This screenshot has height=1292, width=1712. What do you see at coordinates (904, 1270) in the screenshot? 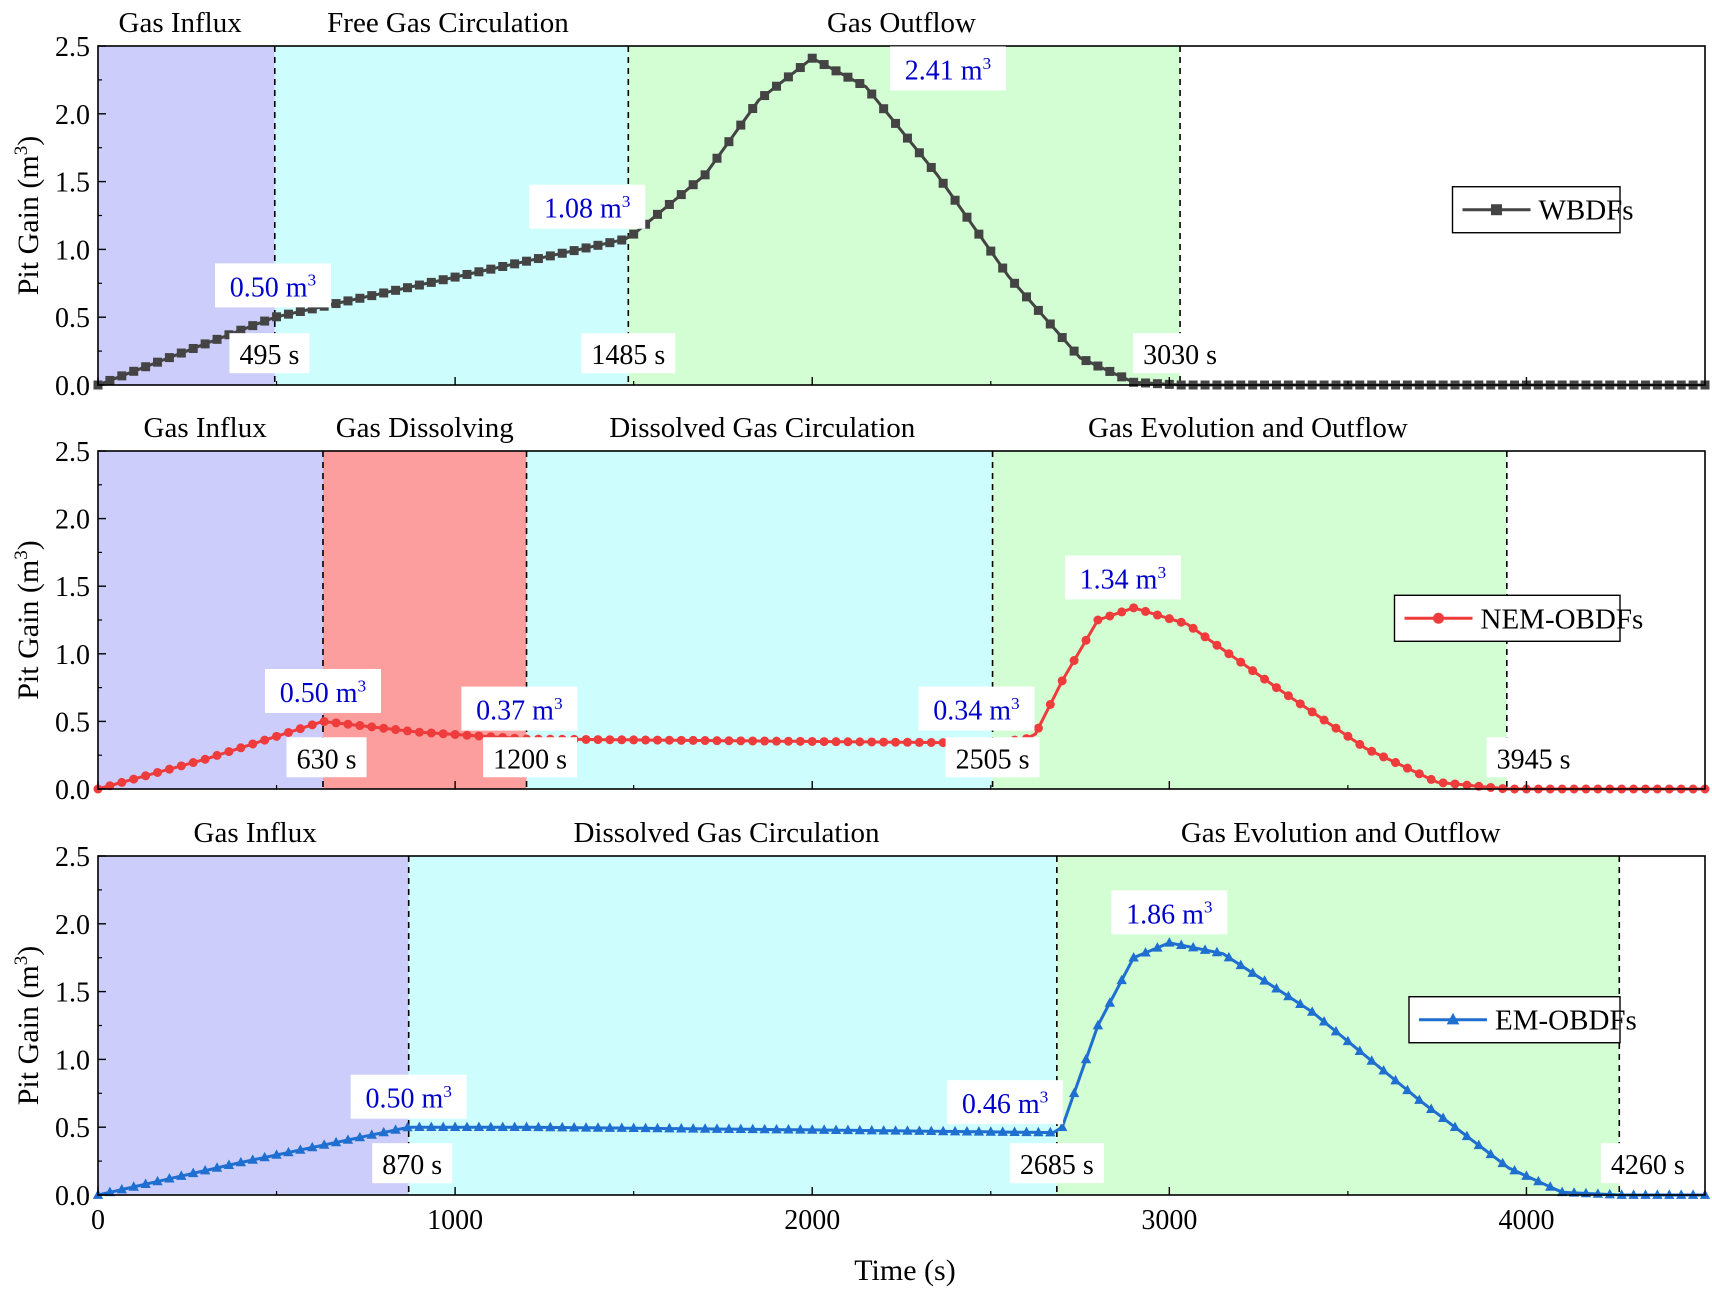
I see `x-axis-label: Time (s)` at bounding box center [904, 1270].